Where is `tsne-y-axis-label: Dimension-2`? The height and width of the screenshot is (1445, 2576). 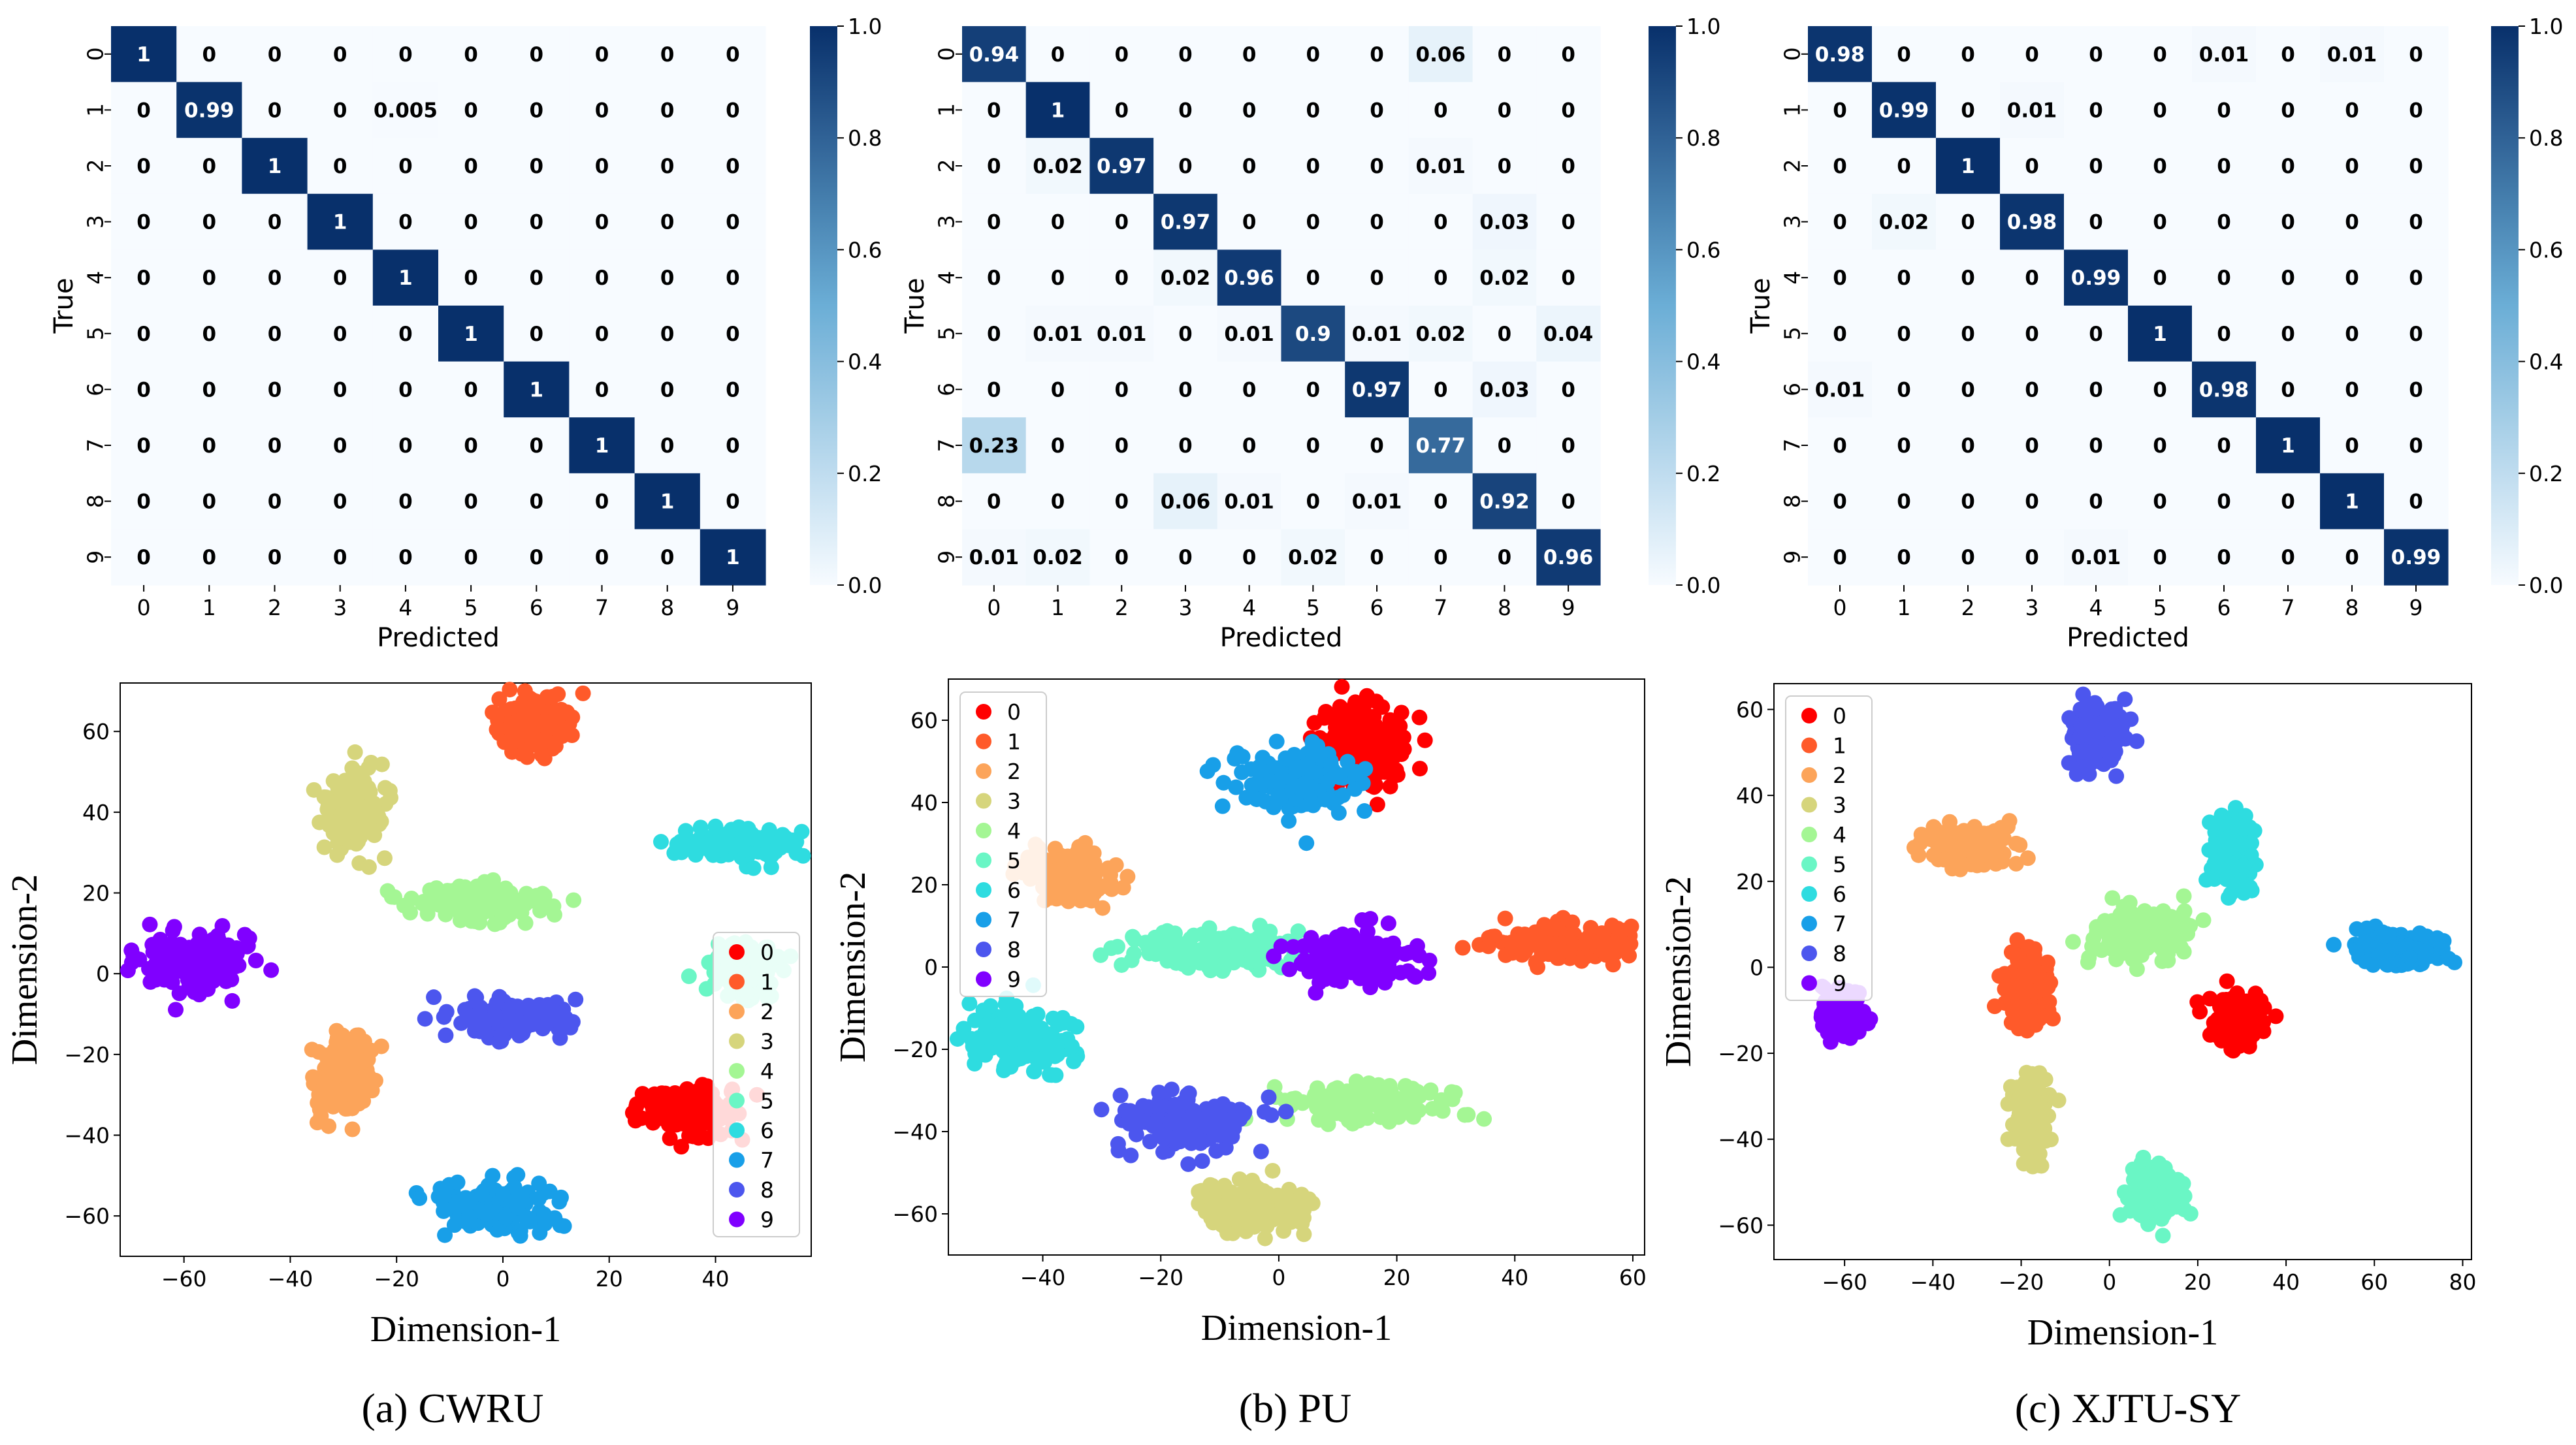 tsne-y-axis-label: Dimension-2 is located at coordinates (853, 967).